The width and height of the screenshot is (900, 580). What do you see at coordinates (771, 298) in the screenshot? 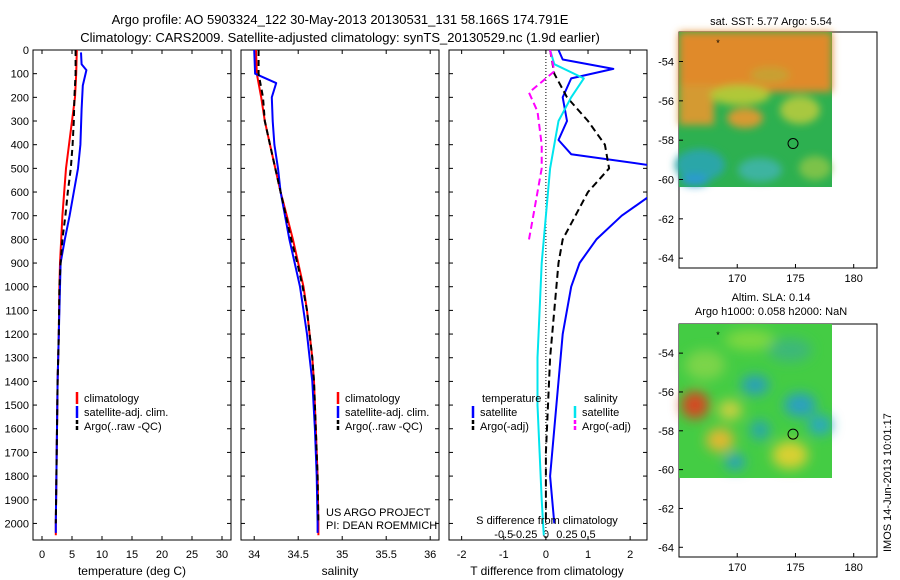
I see `sla-map-title-line1: Altim. SLA: 0.14` at bounding box center [771, 298].